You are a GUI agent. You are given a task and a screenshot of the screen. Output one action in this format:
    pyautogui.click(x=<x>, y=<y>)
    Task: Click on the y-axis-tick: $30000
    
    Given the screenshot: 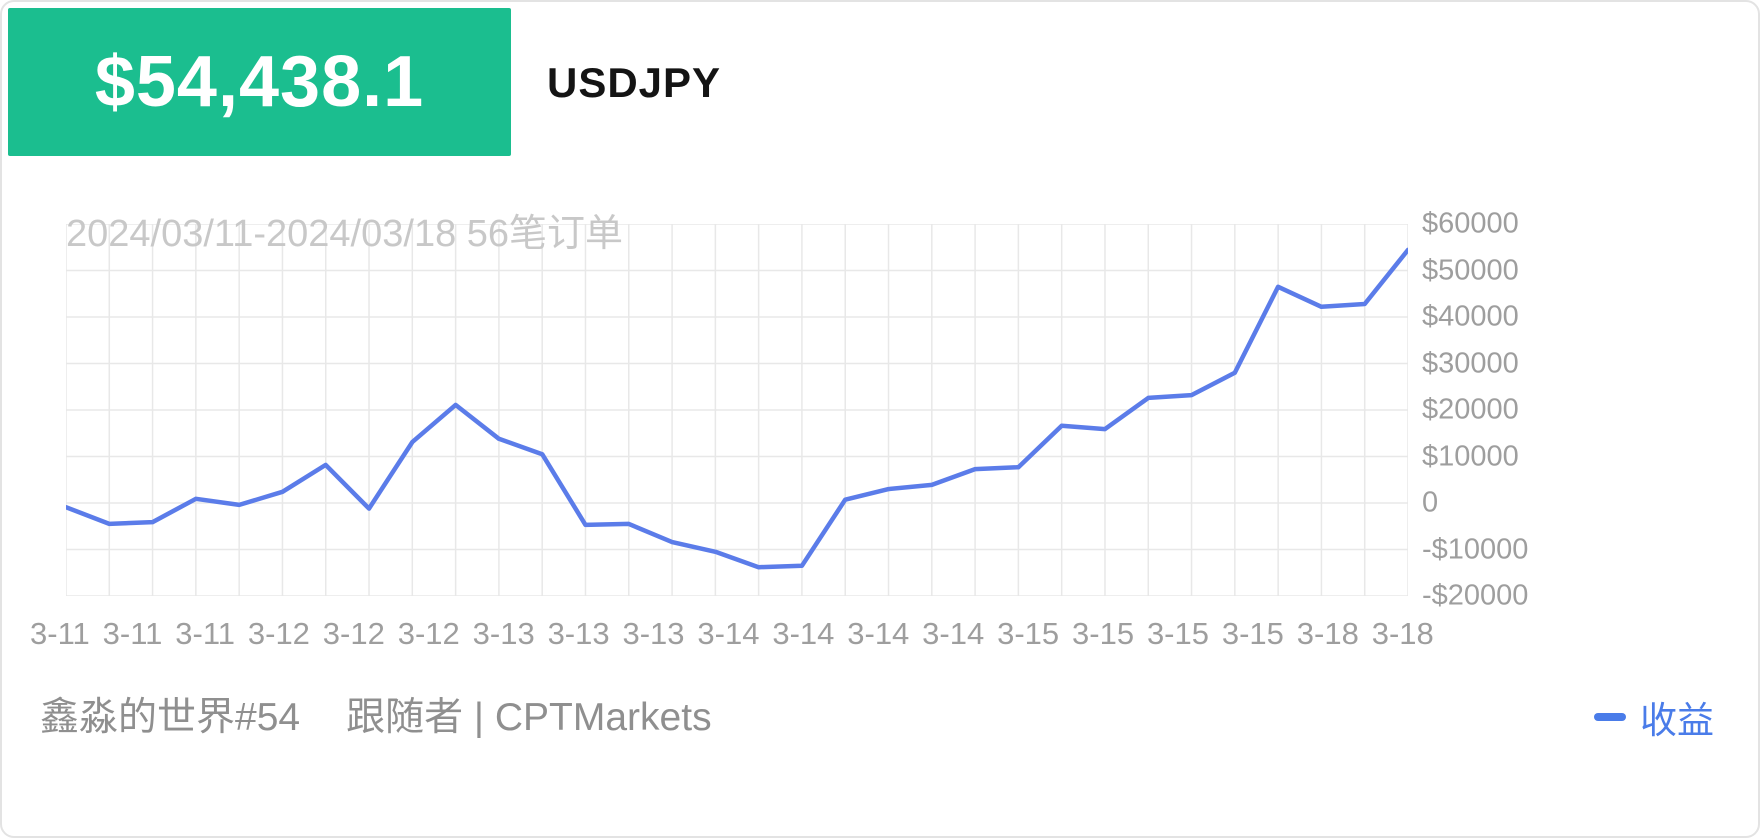 What is the action you would take?
    pyautogui.click(x=1470, y=363)
    